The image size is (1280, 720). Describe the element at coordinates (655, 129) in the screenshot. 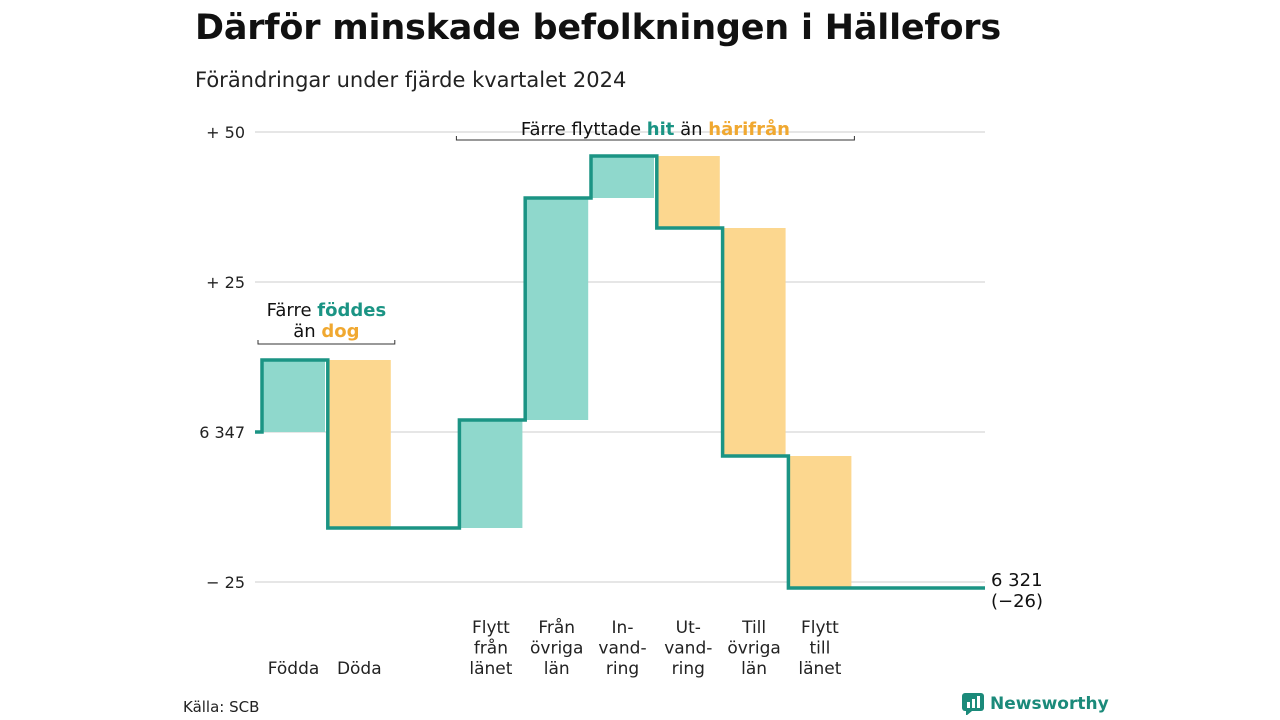

I see `annotation-migration-text: Färre flyttade hit än härifrån` at that location.